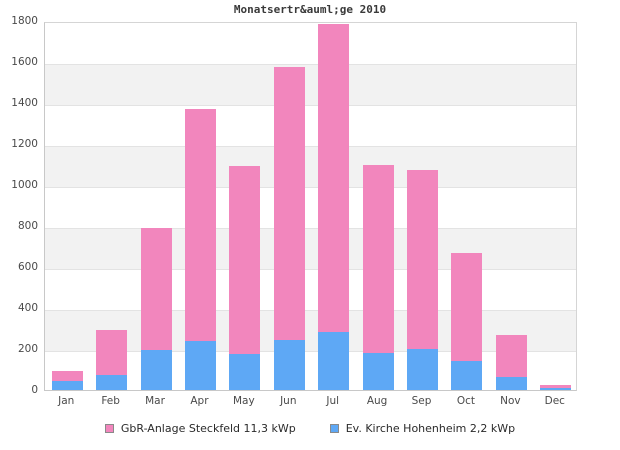 This screenshot has height=450, width=620. I want to click on bar-jul, so click(333, 206).